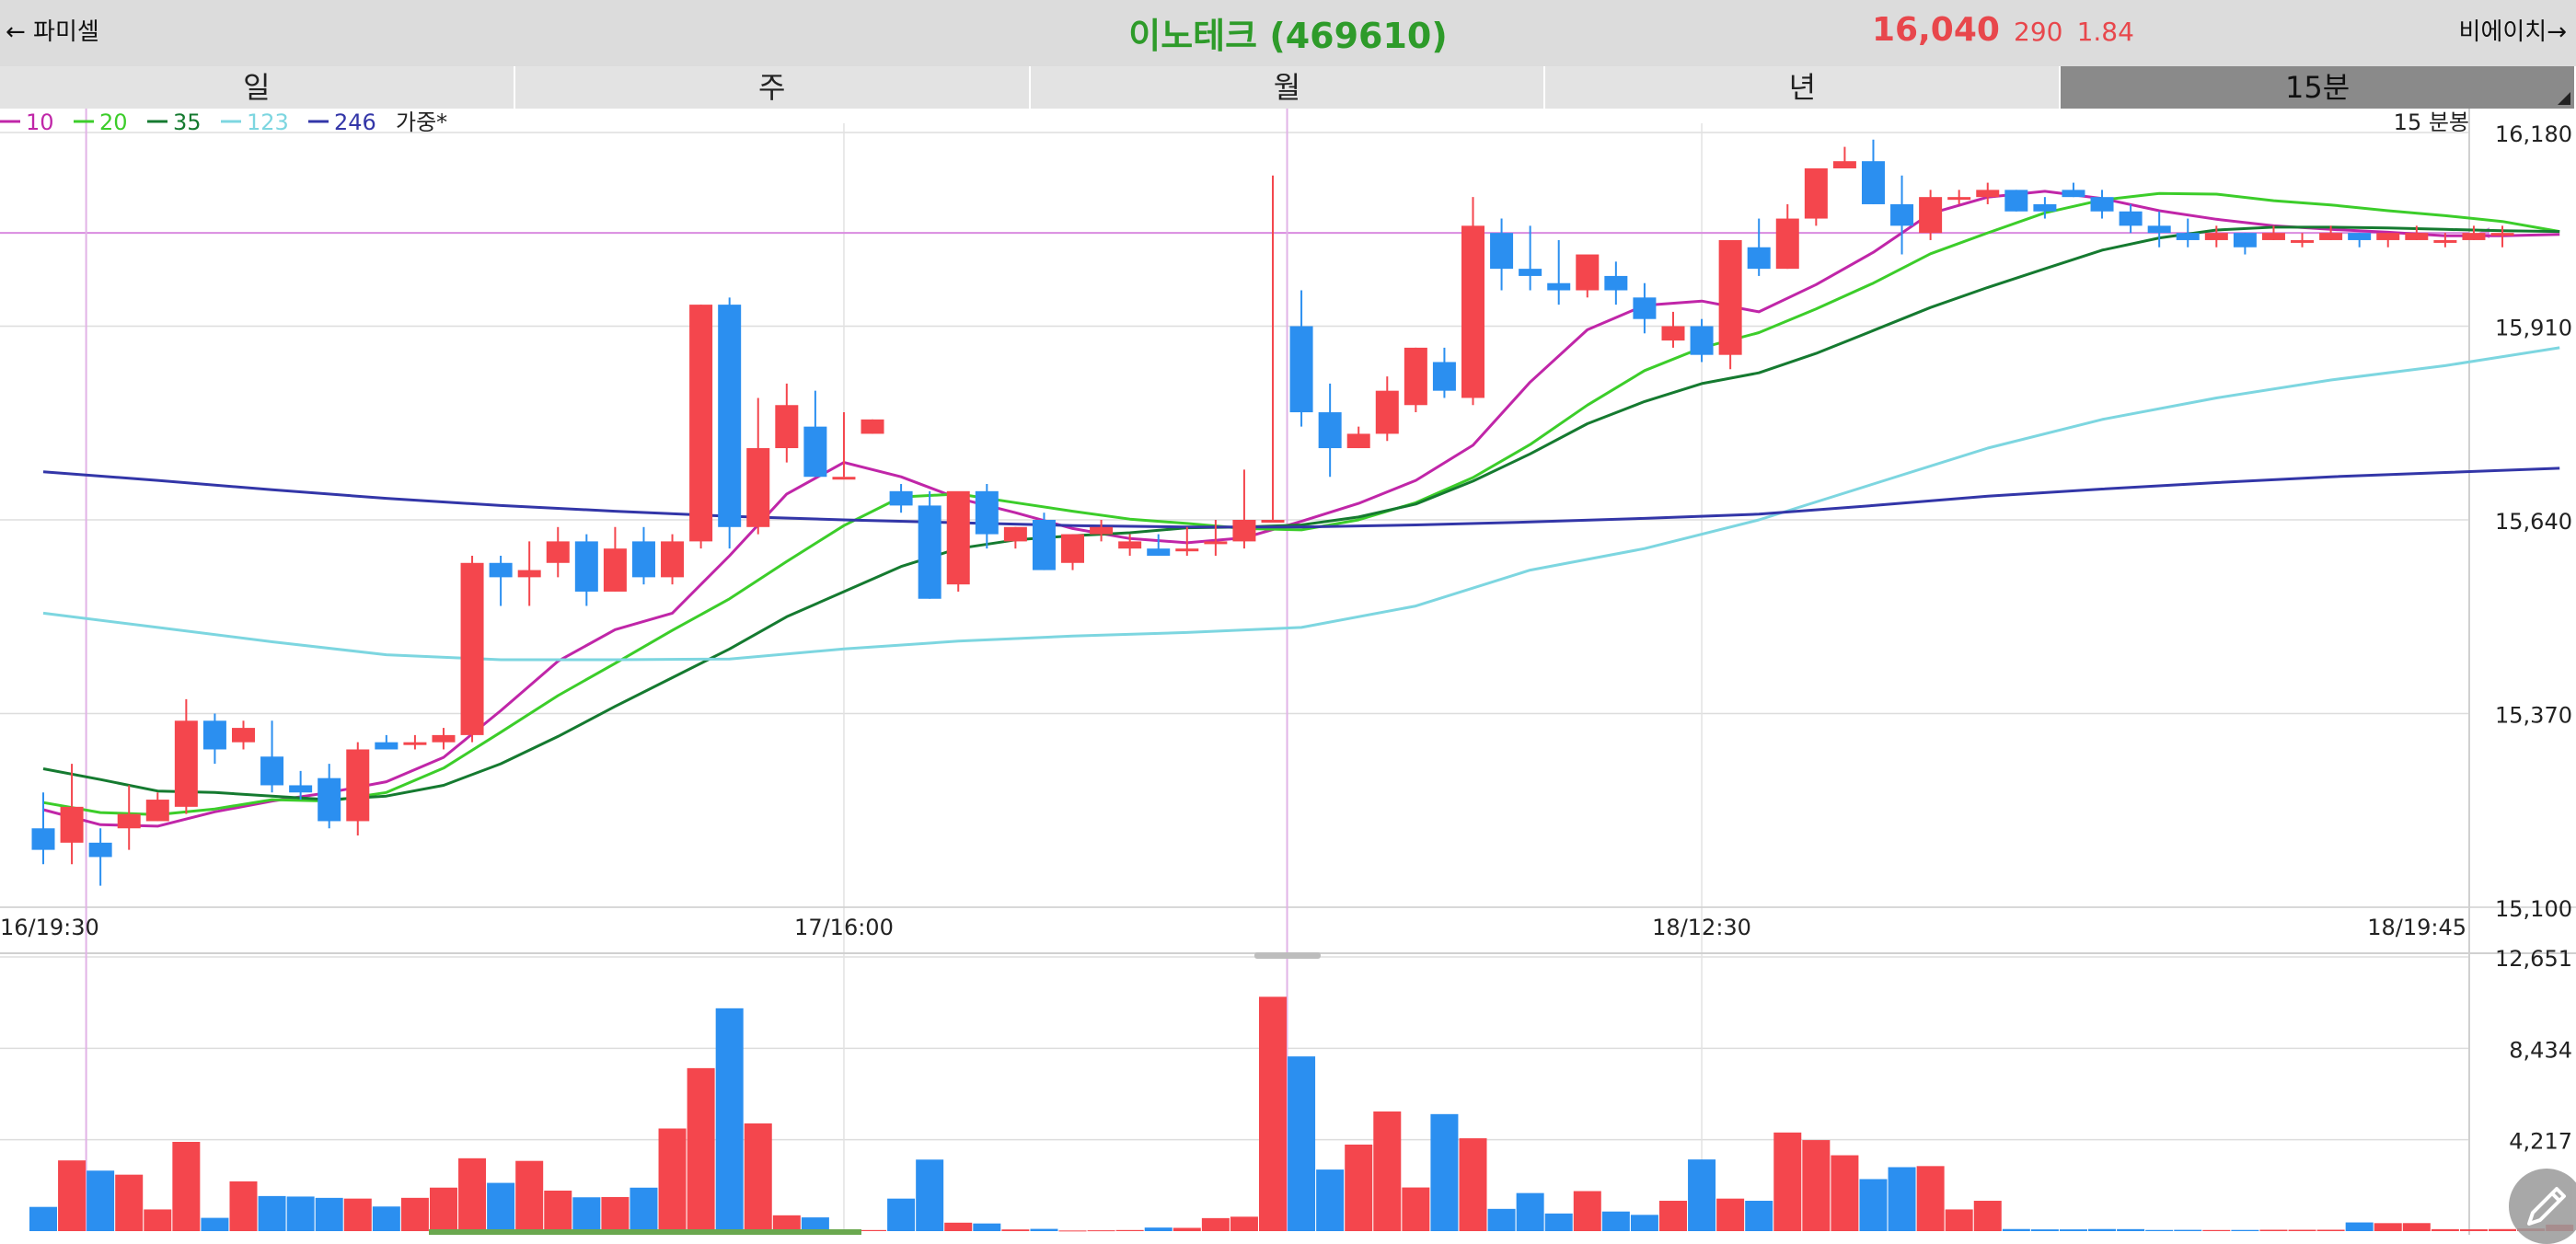 This screenshot has height=1244, width=2576. Describe the element at coordinates (2541, 1050) in the screenshot. I see `volume-tick-label: 8,434` at that location.